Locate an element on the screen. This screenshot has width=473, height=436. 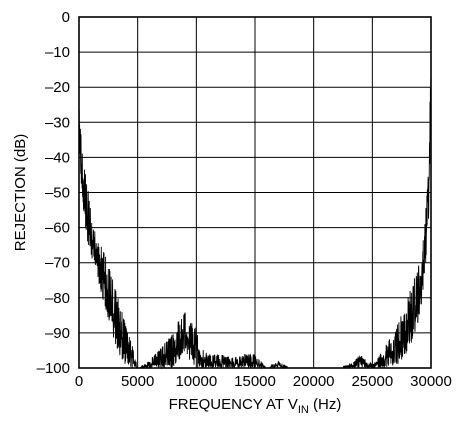
x-tick-labels: 0 5000 10000 15000 20000 25000 30000 is located at coordinates (263, 381).